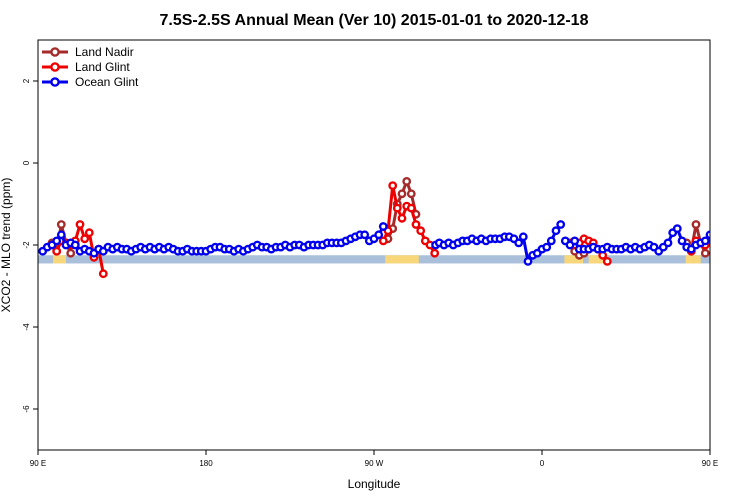  Describe the element at coordinates (26, 327) in the screenshot. I see `y-tick-label: -4` at that location.